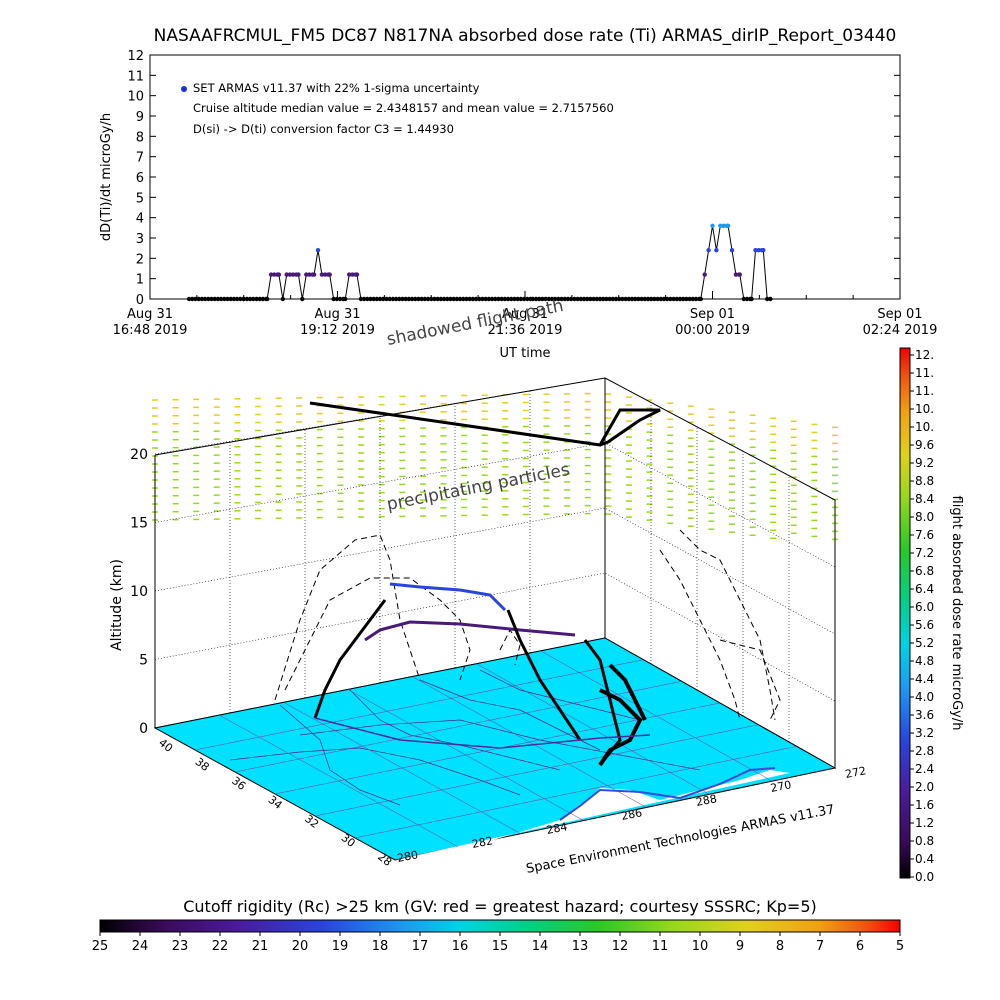 The image size is (1000, 1000). Describe the element at coordinates (140, 239) in the screenshot. I see `y-tick-label: 3` at that location.